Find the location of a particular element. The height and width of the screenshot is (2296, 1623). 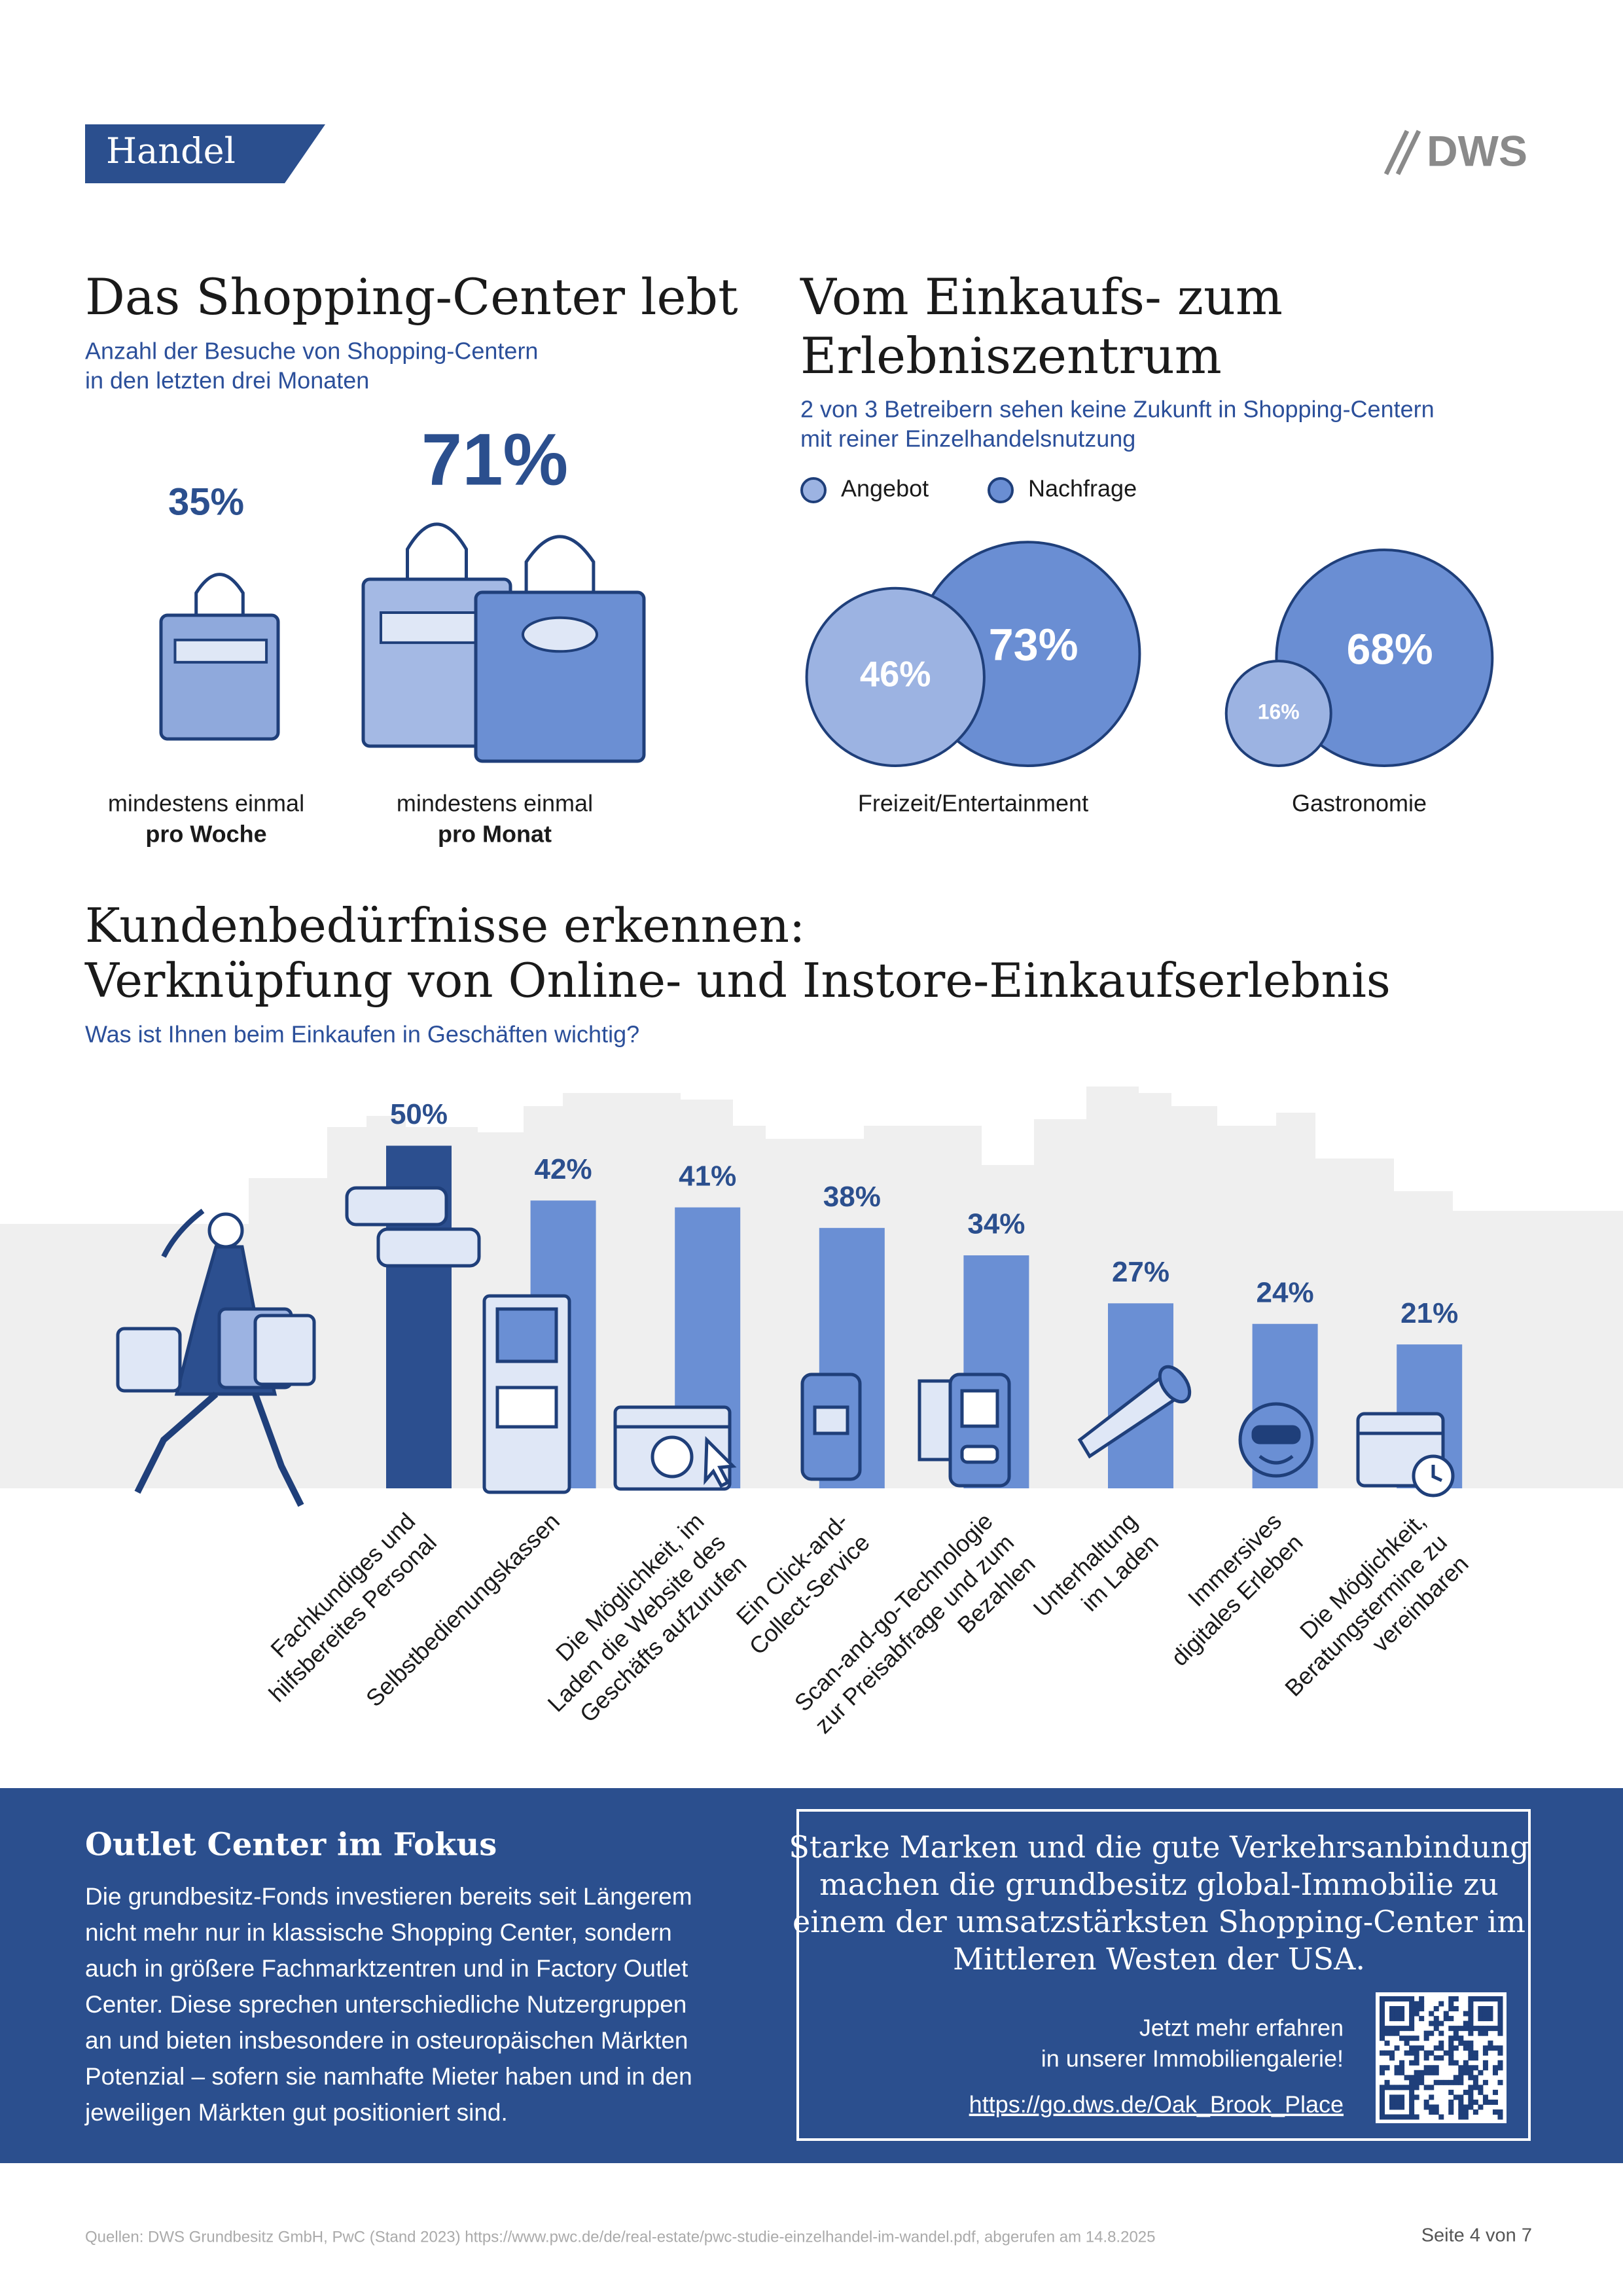

legend-swatch is located at coordinates (813, 490).